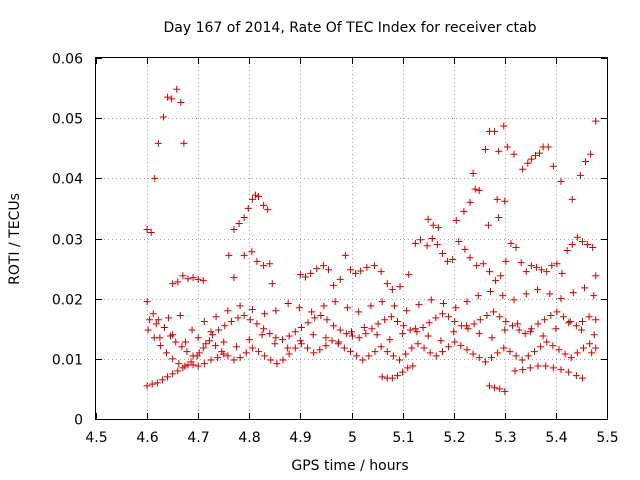 This screenshot has height=480, width=640. What do you see at coordinates (15, 239) in the screenshot?
I see `y-axis-label: ROTI / TECUs` at bounding box center [15, 239].